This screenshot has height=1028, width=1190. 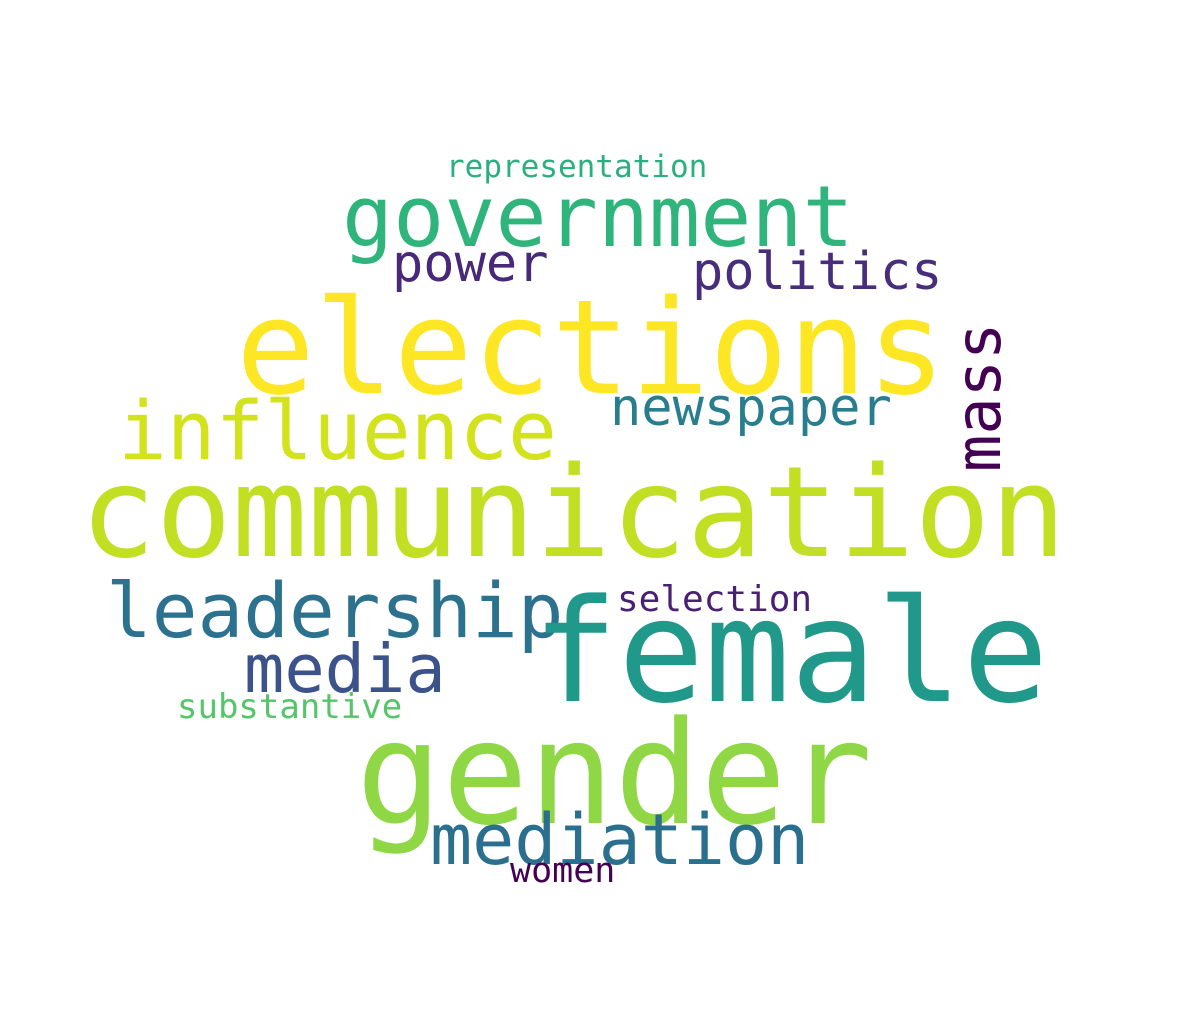 I want to click on word-power: power, so click(x=470, y=264).